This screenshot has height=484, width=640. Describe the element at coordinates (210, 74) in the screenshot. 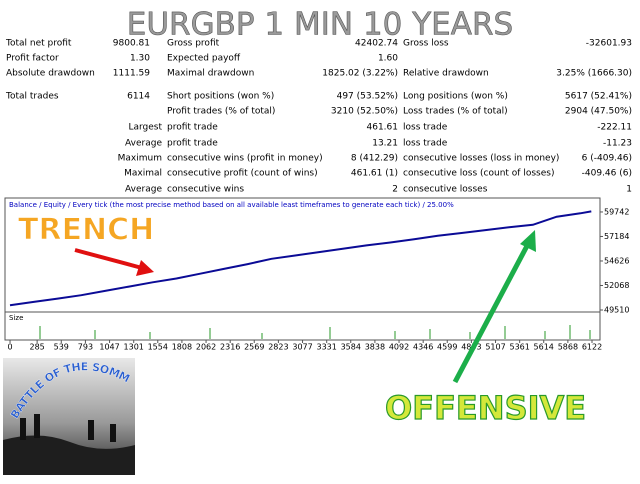

I see `stat-label: Maximal drawdown` at that location.